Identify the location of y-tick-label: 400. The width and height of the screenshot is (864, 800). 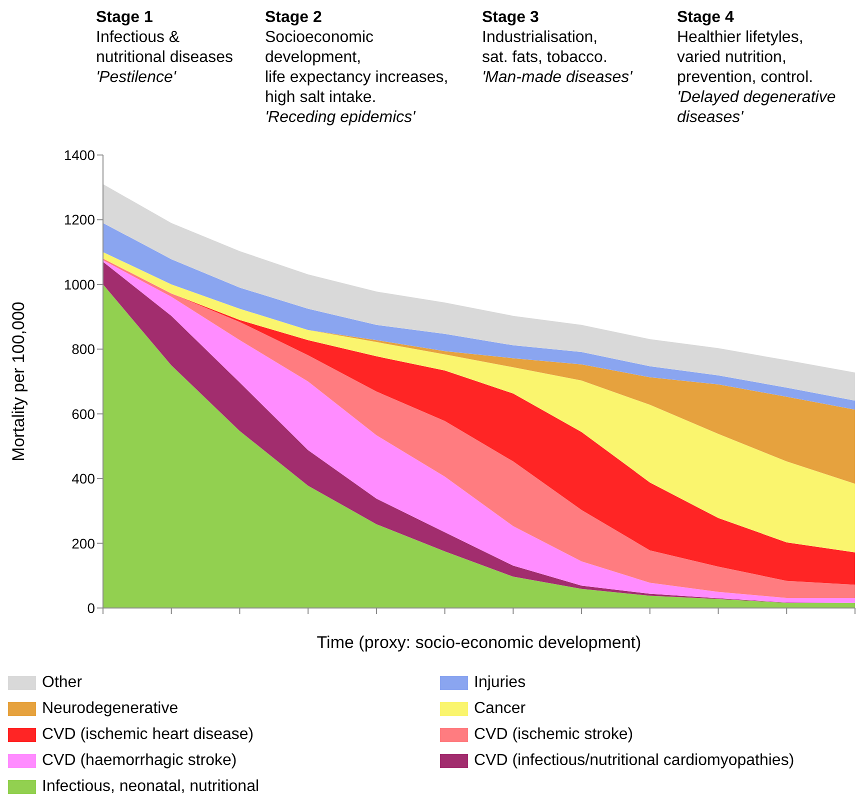
(84, 478).